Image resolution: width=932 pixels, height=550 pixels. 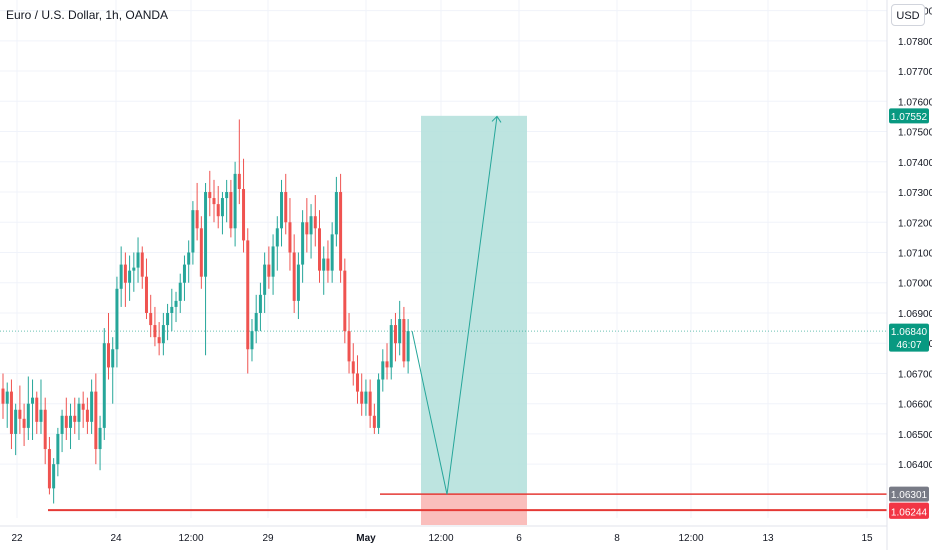 I want to click on y-tick-label: 1.07200, so click(x=915, y=223).